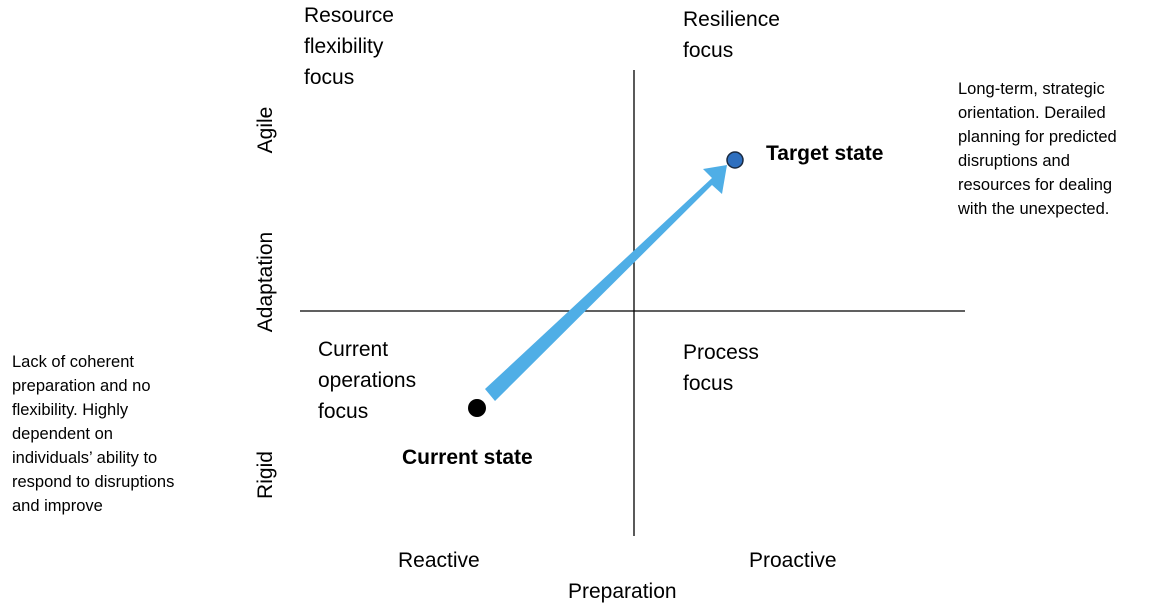  What do you see at coordinates (477, 408) in the screenshot?
I see `current-state-dot` at bounding box center [477, 408].